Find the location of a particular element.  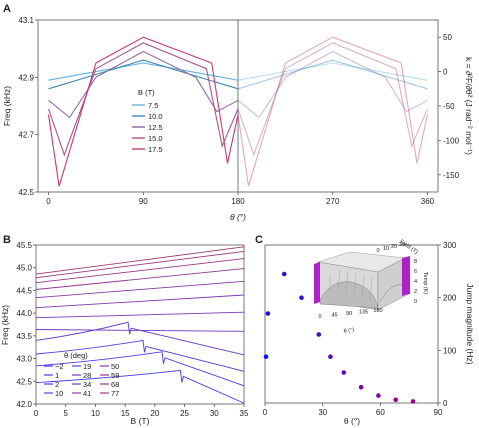

panel-a-ylabel: Freq (kHz) is located at coordinates (7, 106).